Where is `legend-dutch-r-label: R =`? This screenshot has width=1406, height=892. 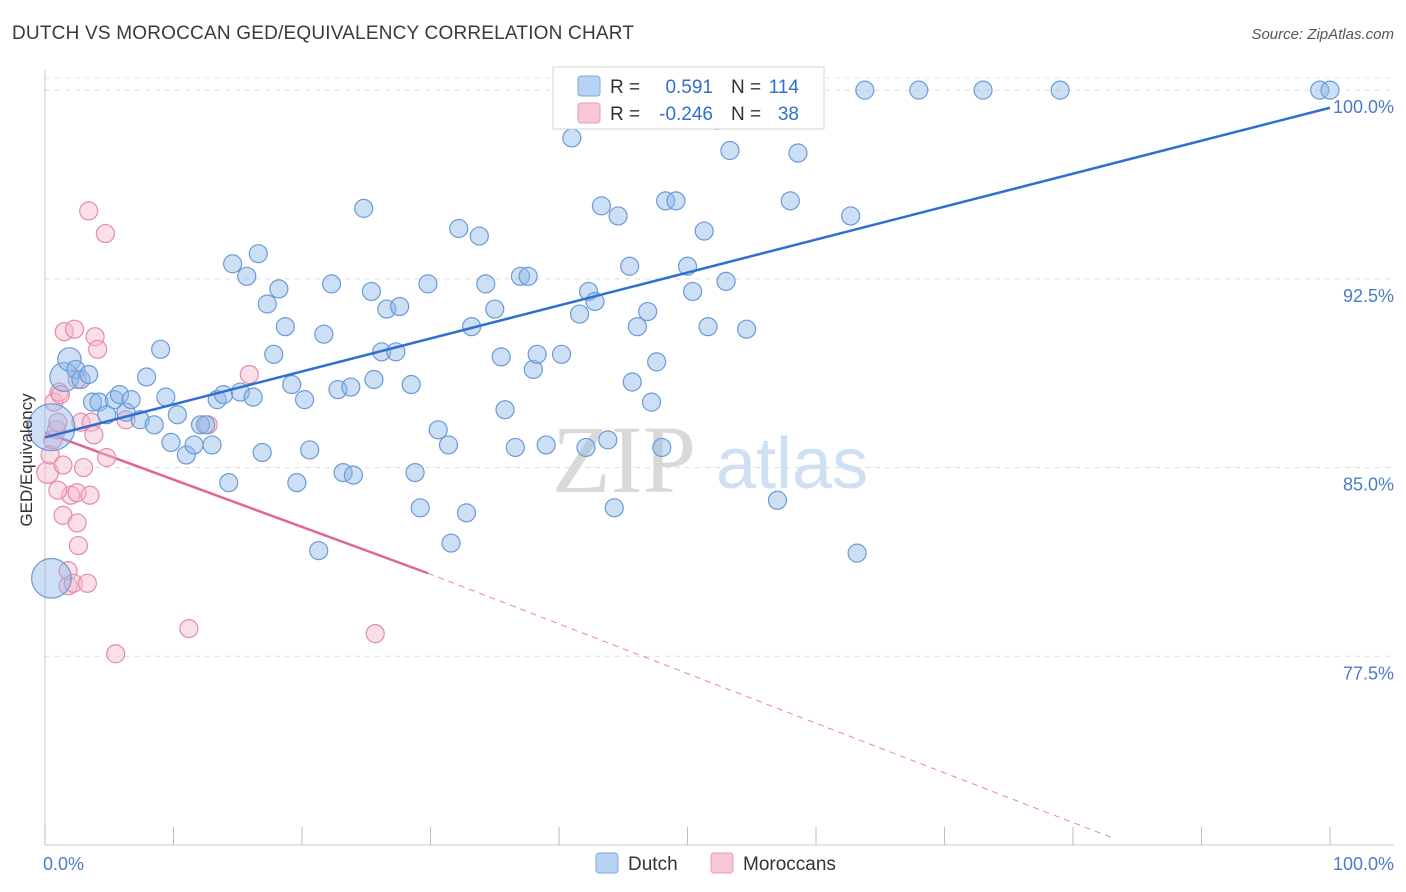
legend-dutch-r-label: R = is located at coordinates (625, 87).